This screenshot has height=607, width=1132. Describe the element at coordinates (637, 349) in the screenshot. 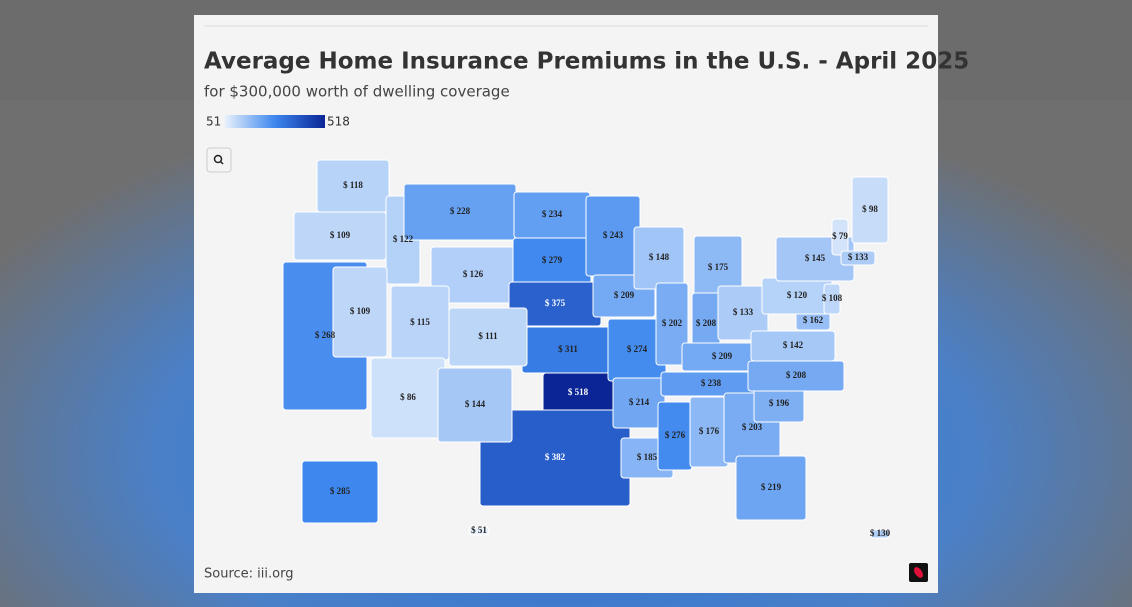

I see `value-label: $ 274` at that location.